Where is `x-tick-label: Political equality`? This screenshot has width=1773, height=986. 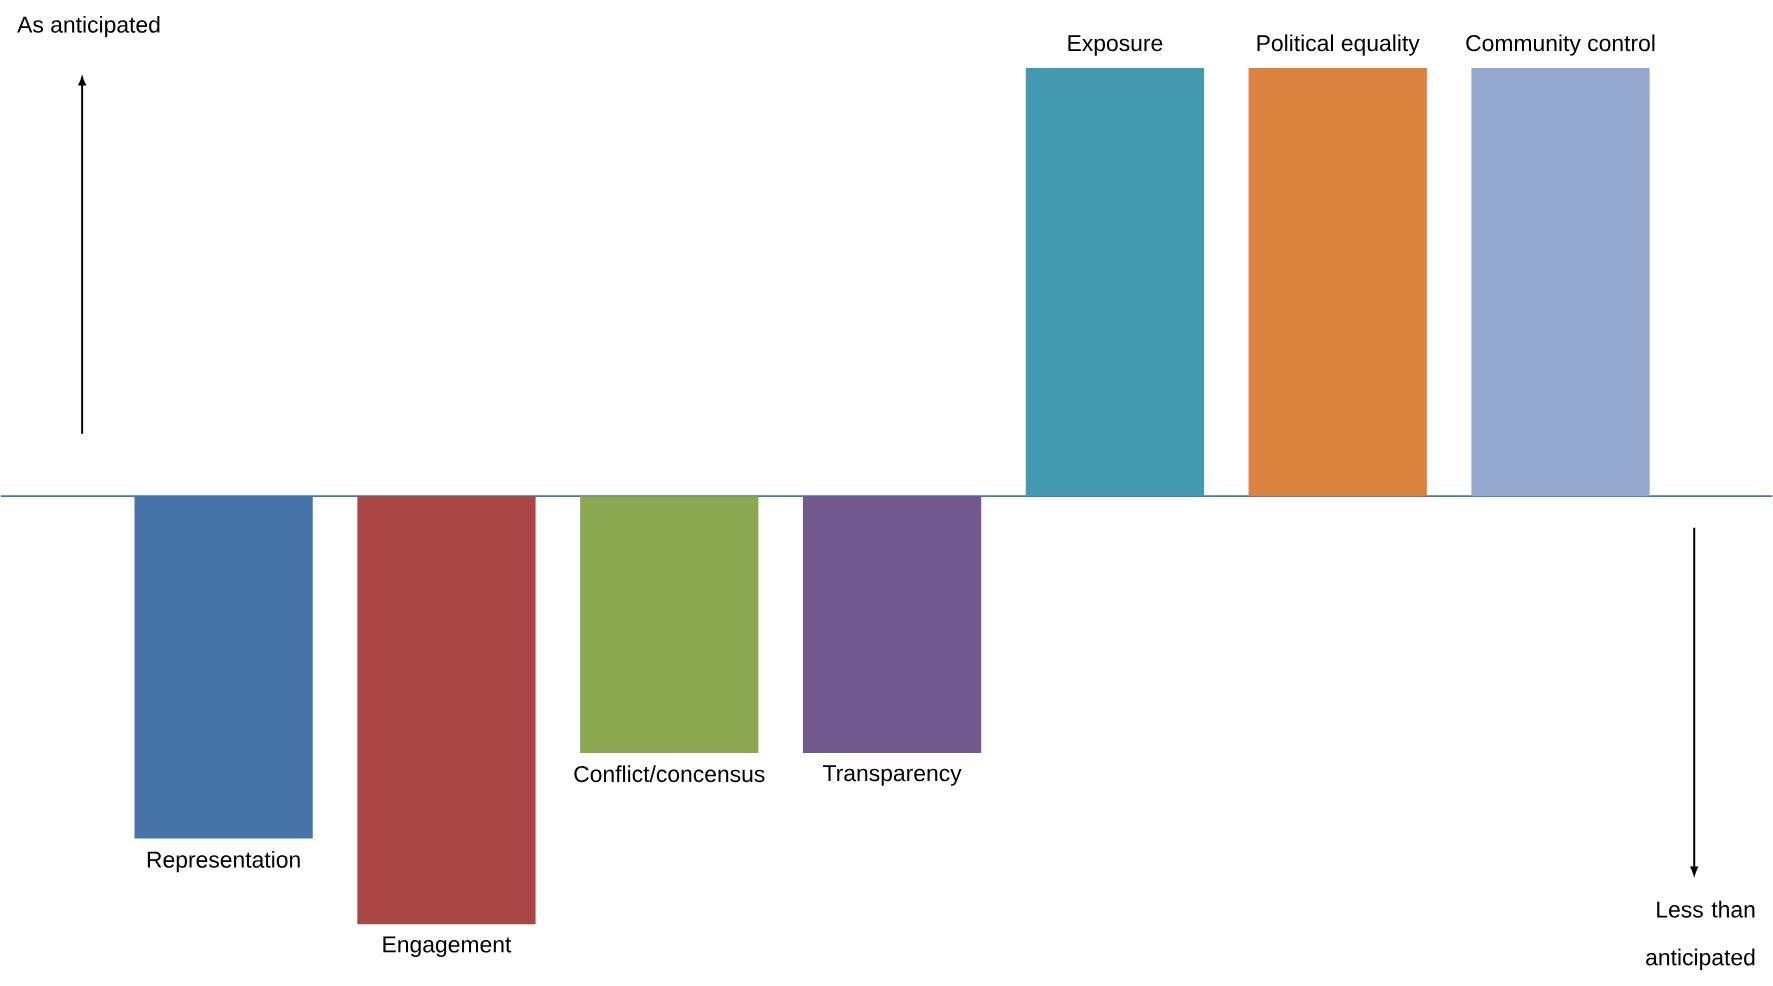
x-tick-label: Political equality is located at coordinates (1338, 45).